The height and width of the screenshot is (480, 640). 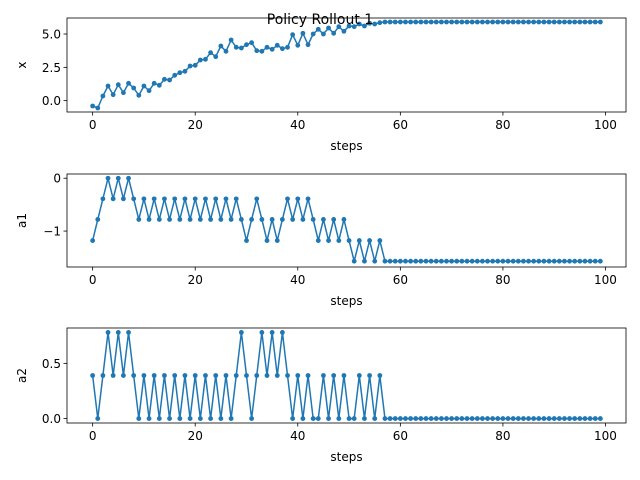 I want to click on y-axis-label: x, so click(x=22, y=64).